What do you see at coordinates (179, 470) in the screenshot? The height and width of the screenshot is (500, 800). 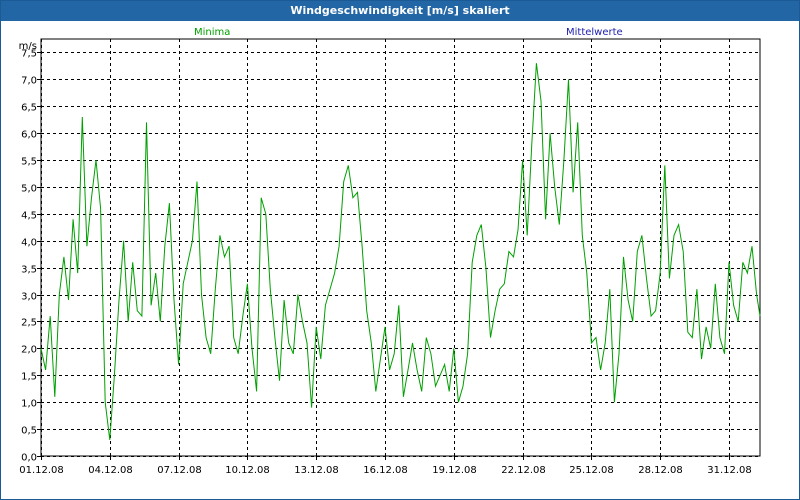 I see `x-tick-label: 07.12.08` at bounding box center [179, 470].